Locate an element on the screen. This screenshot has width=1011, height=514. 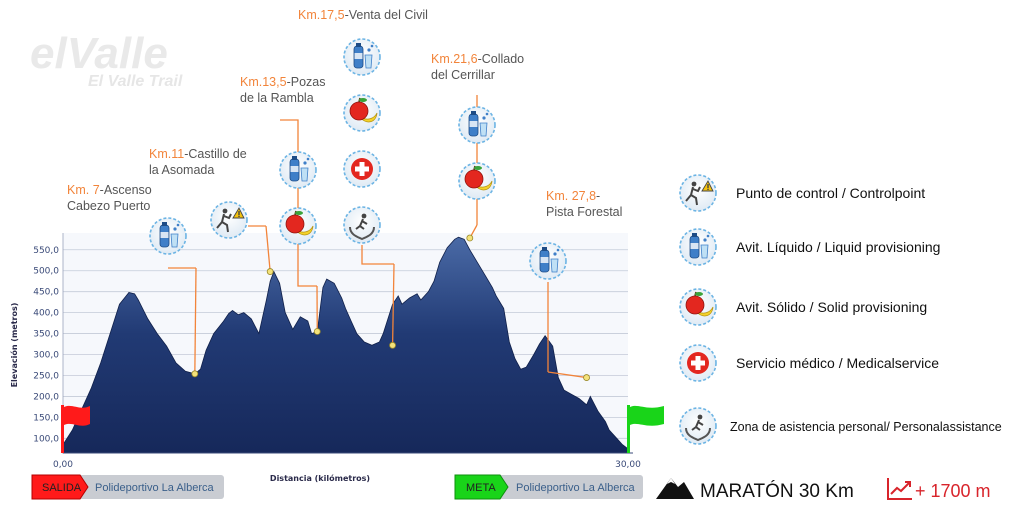
checkpoint-name-line2: la Asomada is located at coordinates (181, 170).